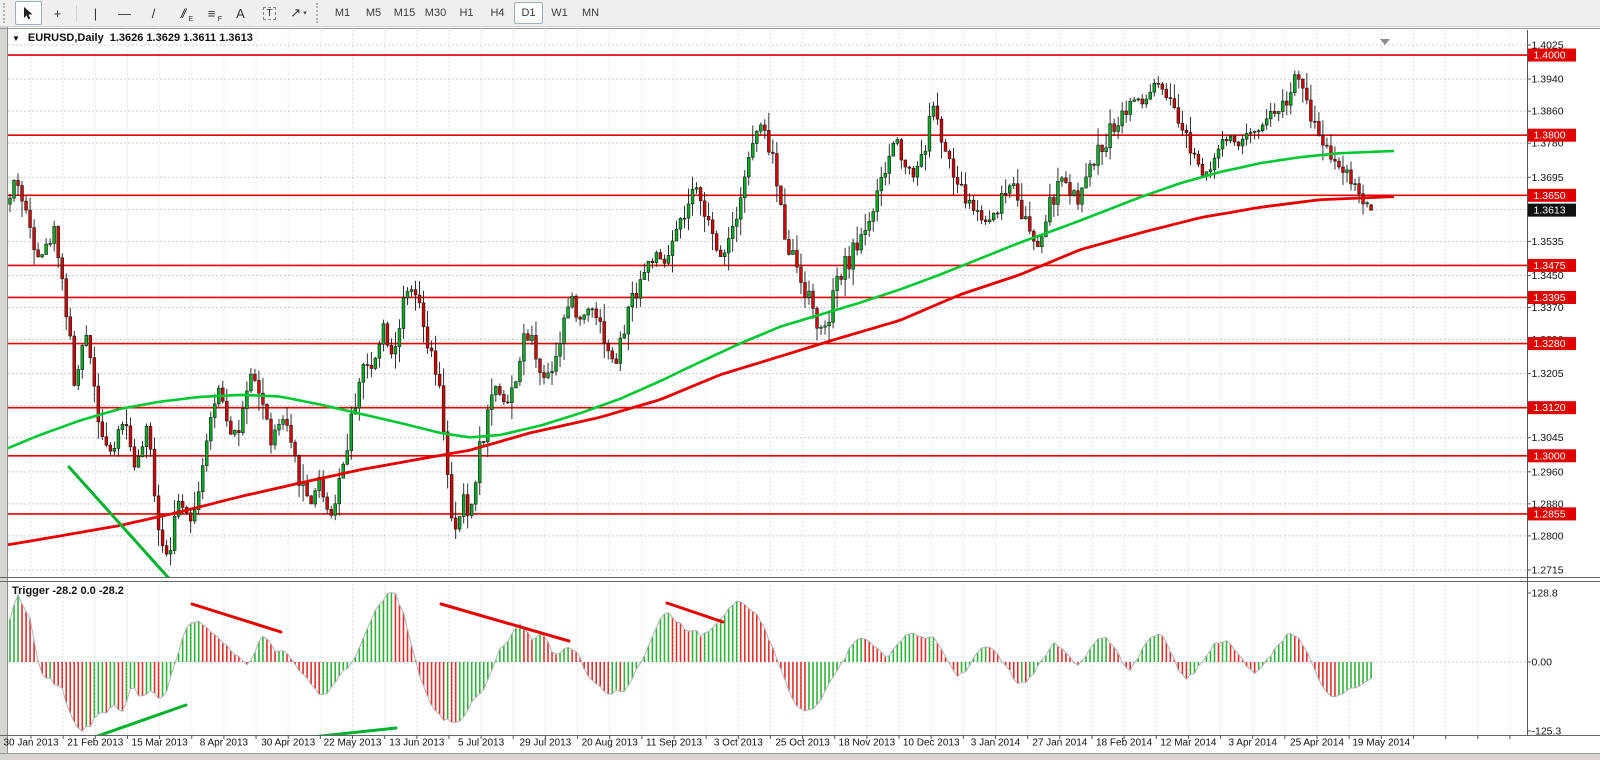 Image resolution: width=1600 pixels, height=760 pixels. Describe the element at coordinates (416, 743) in the screenshot. I see `svg-text: 13 Jun 2013` at that location.